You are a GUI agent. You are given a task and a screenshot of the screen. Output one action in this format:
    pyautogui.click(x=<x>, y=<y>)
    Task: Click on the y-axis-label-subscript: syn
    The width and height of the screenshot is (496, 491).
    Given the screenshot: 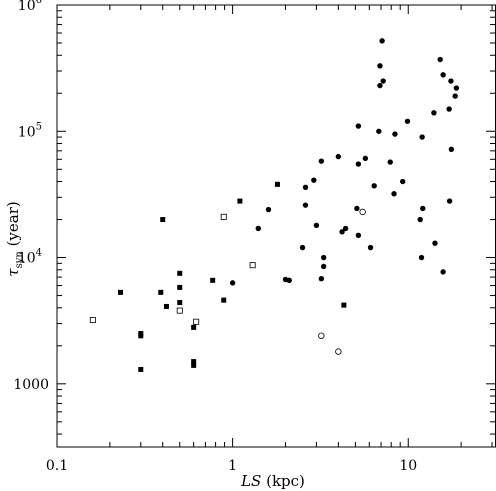 What is the action you would take?
    pyautogui.click(x=19, y=260)
    